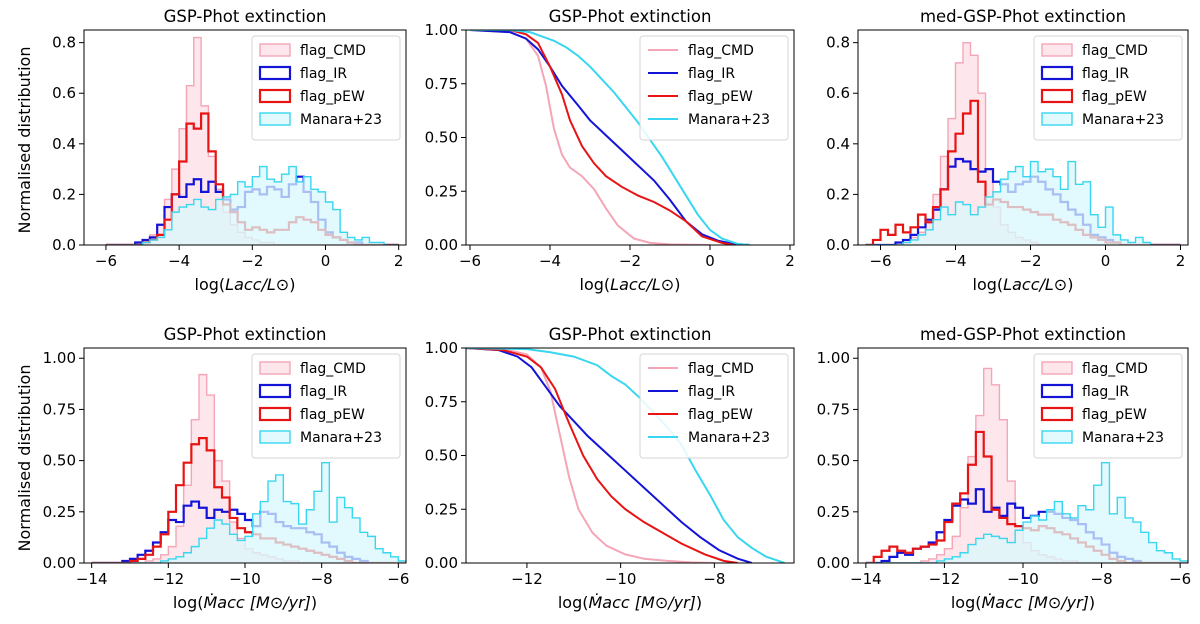  Describe the element at coordinates (24, 140) in the screenshot. I see `y-axis-label-top: Normalised distribution` at that location.